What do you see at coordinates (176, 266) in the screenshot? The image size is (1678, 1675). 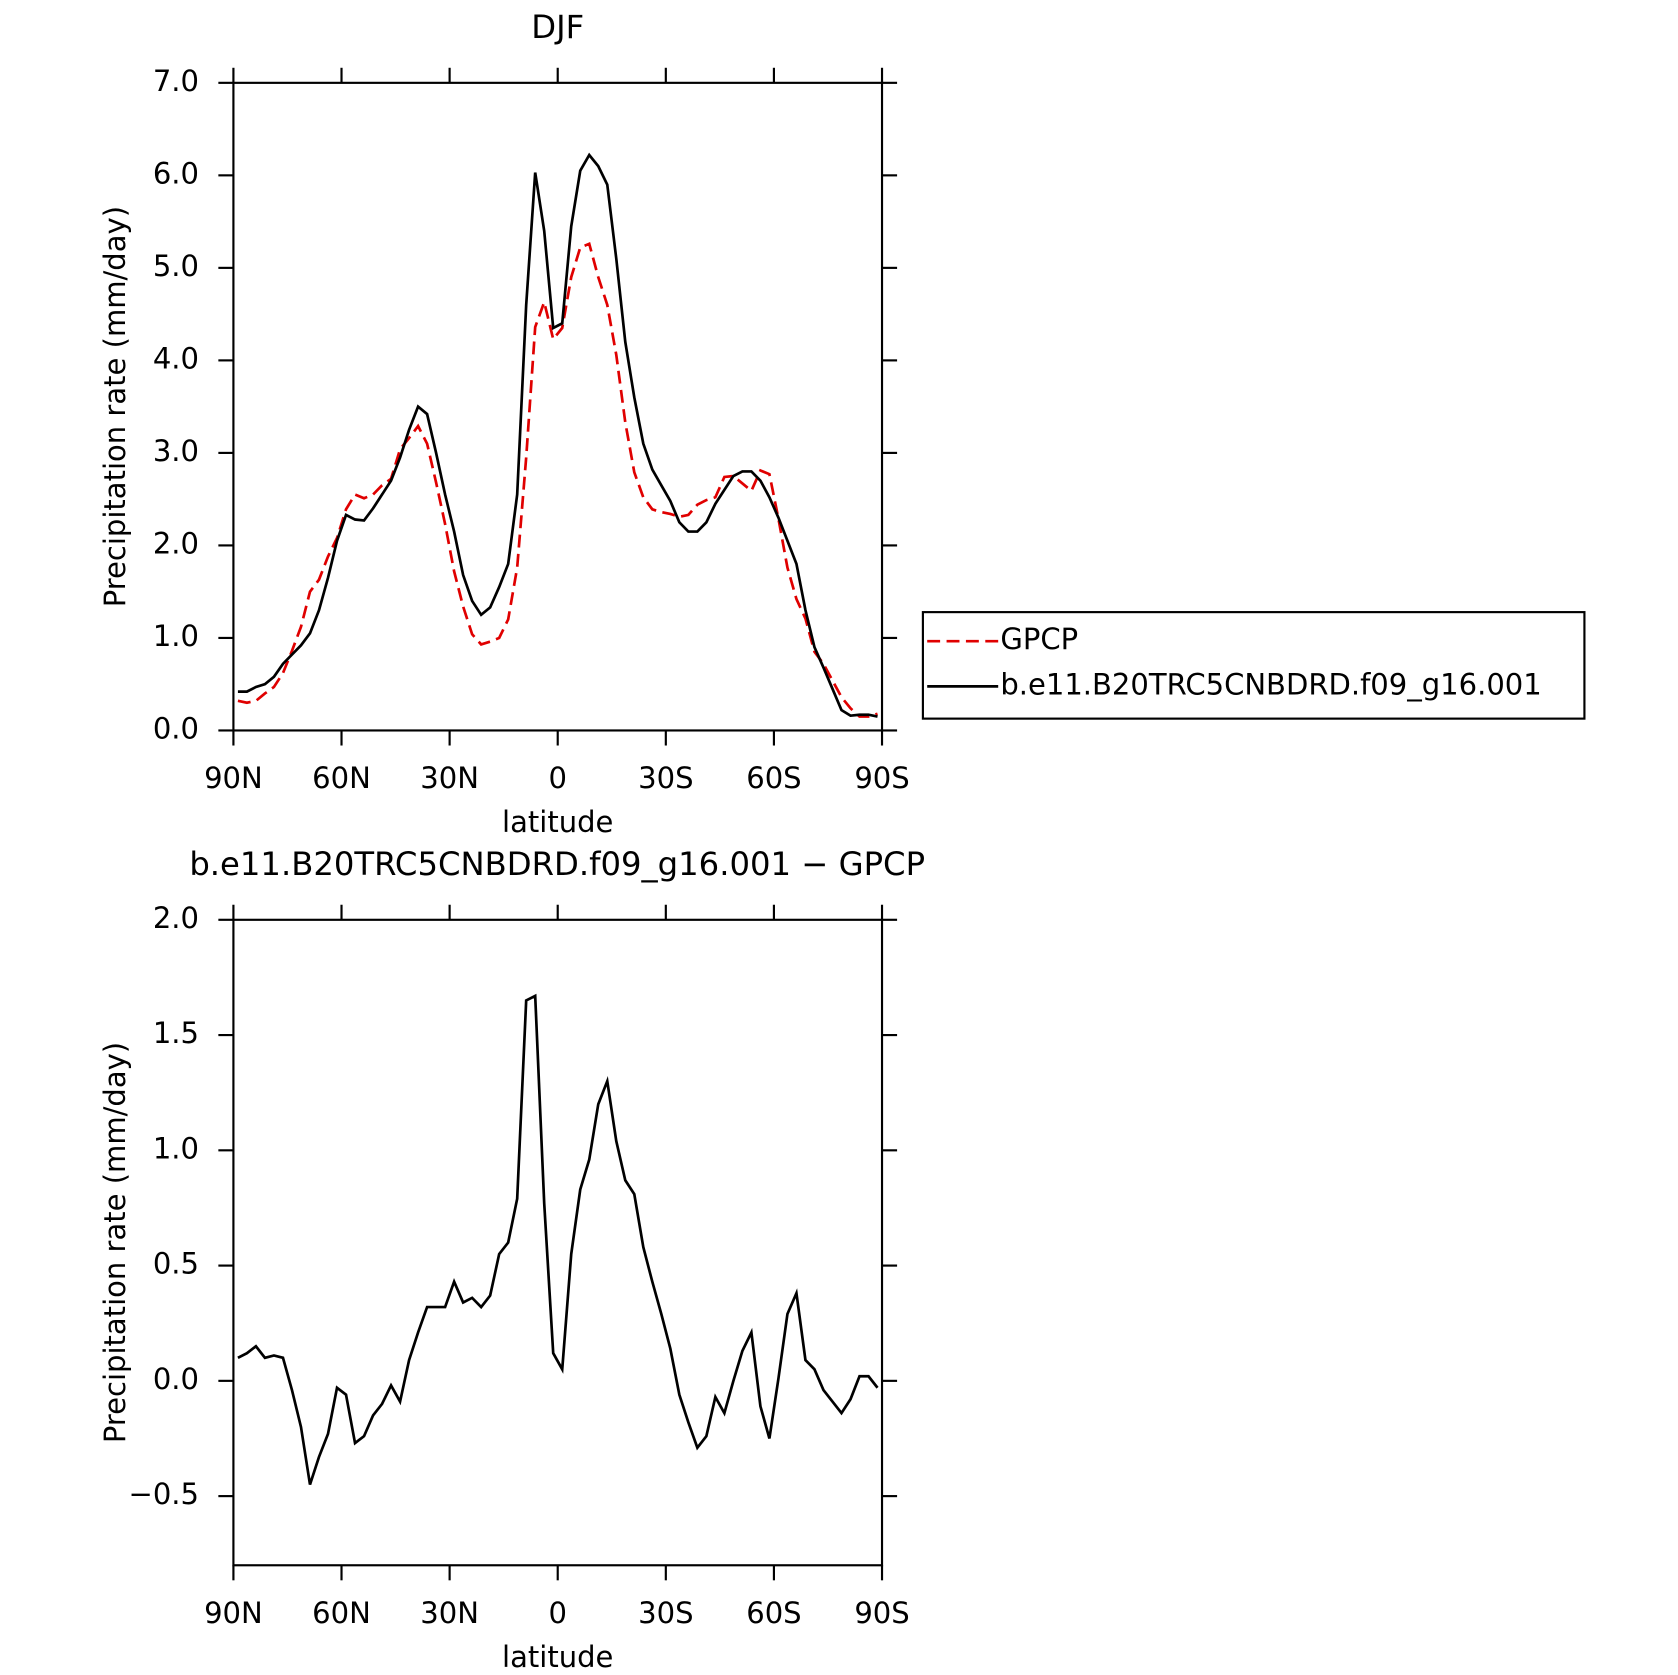 I see `y-tick-label: 5.0` at bounding box center [176, 266].